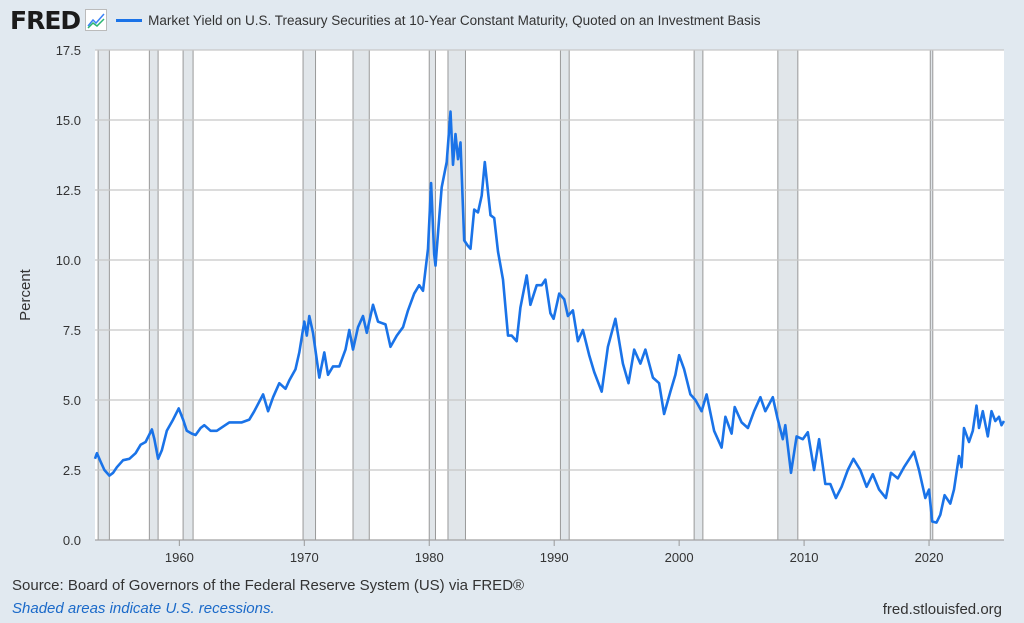  I want to click on y-tick-label: 5.0, so click(72, 400).